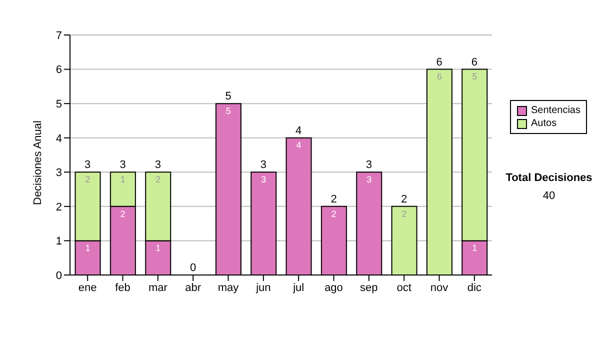 The image size is (600, 340). What do you see at coordinates (38, 162) in the screenshot?
I see `y-axis-title: Decisiones Anual` at bounding box center [38, 162].